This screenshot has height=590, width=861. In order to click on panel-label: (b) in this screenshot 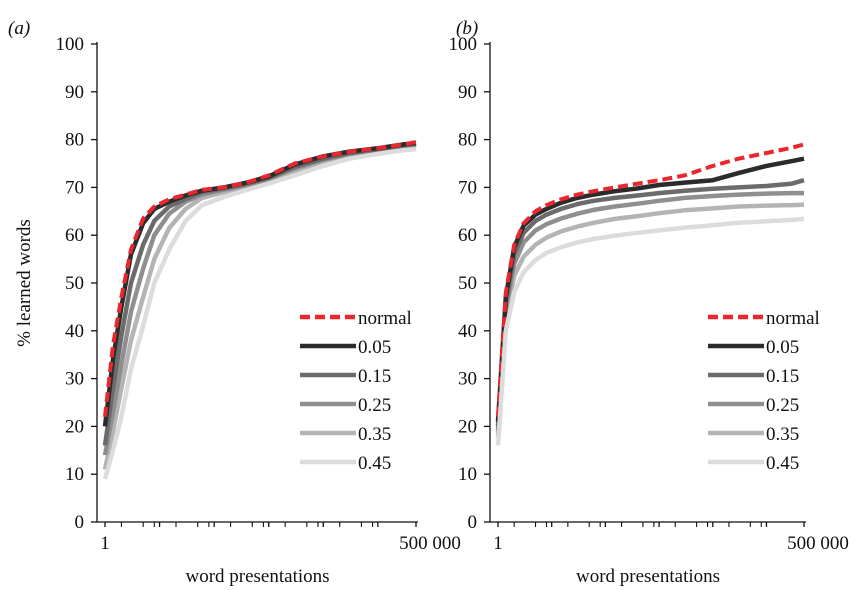, I will do `click(467, 28)`.